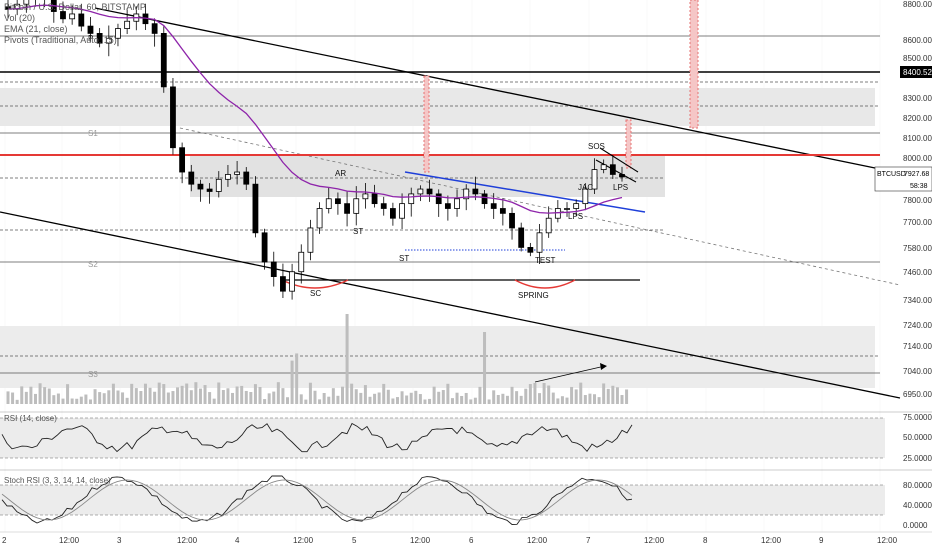  Describe the element at coordinates (917, 346) in the screenshot. I see `price-tick: 7140.00` at that location.